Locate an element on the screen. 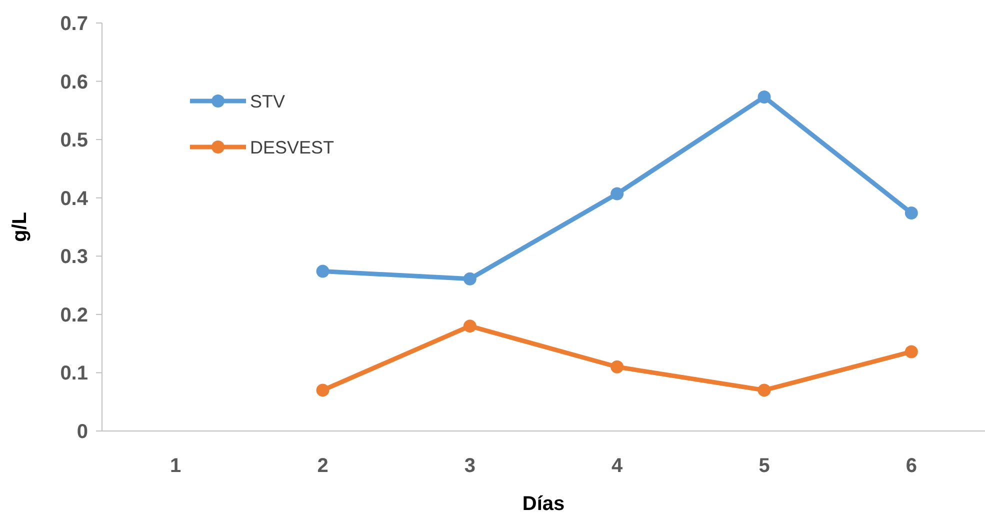  x-tick-label: 4 is located at coordinates (618, 466).